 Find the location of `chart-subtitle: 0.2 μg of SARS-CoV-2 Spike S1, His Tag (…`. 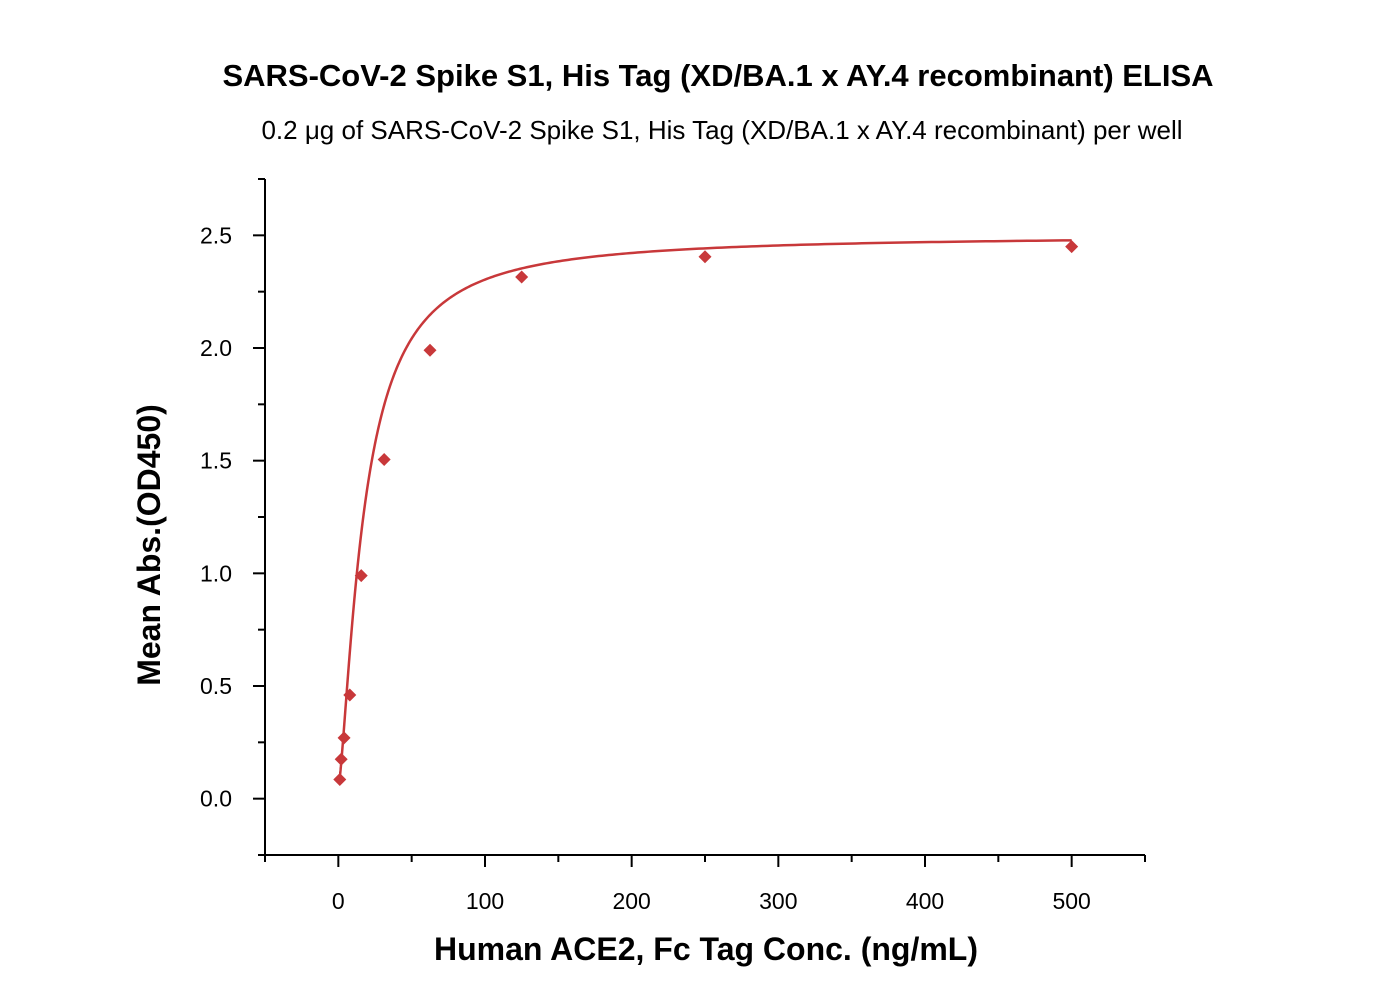

chart-subtitle: 0.2 μg of SARS-CoV-2 Spike S1, His Tag (… is located at coordinates (721, 130).